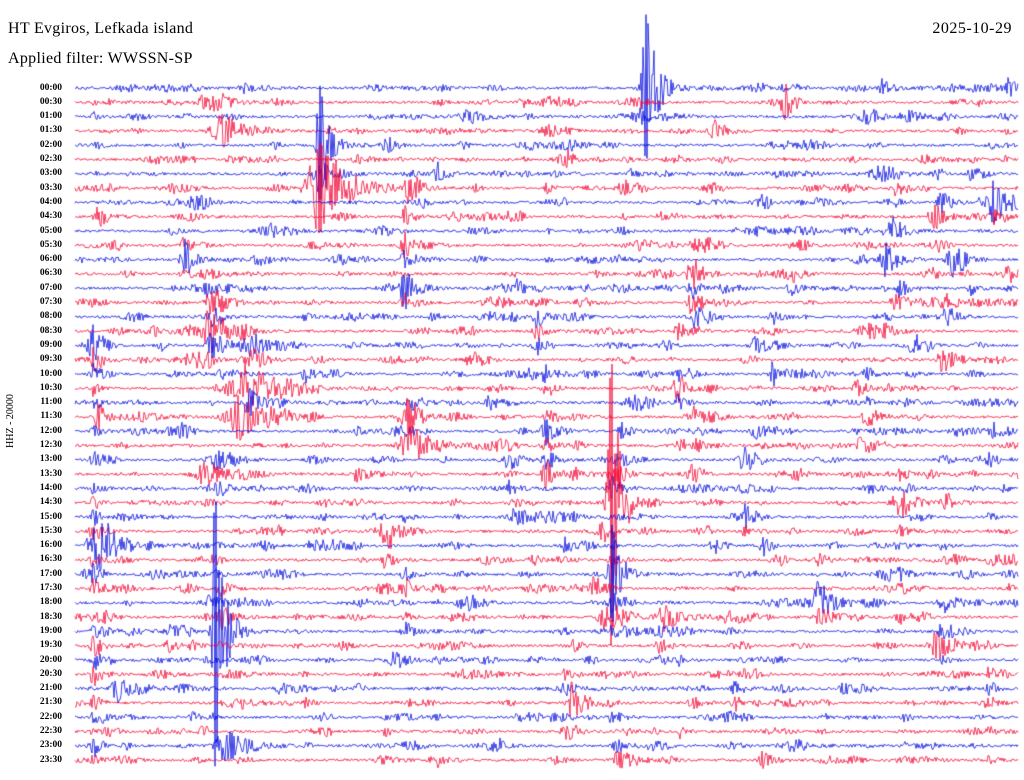  I want to click on trace-time-label: 23:00, so click(50, 745).